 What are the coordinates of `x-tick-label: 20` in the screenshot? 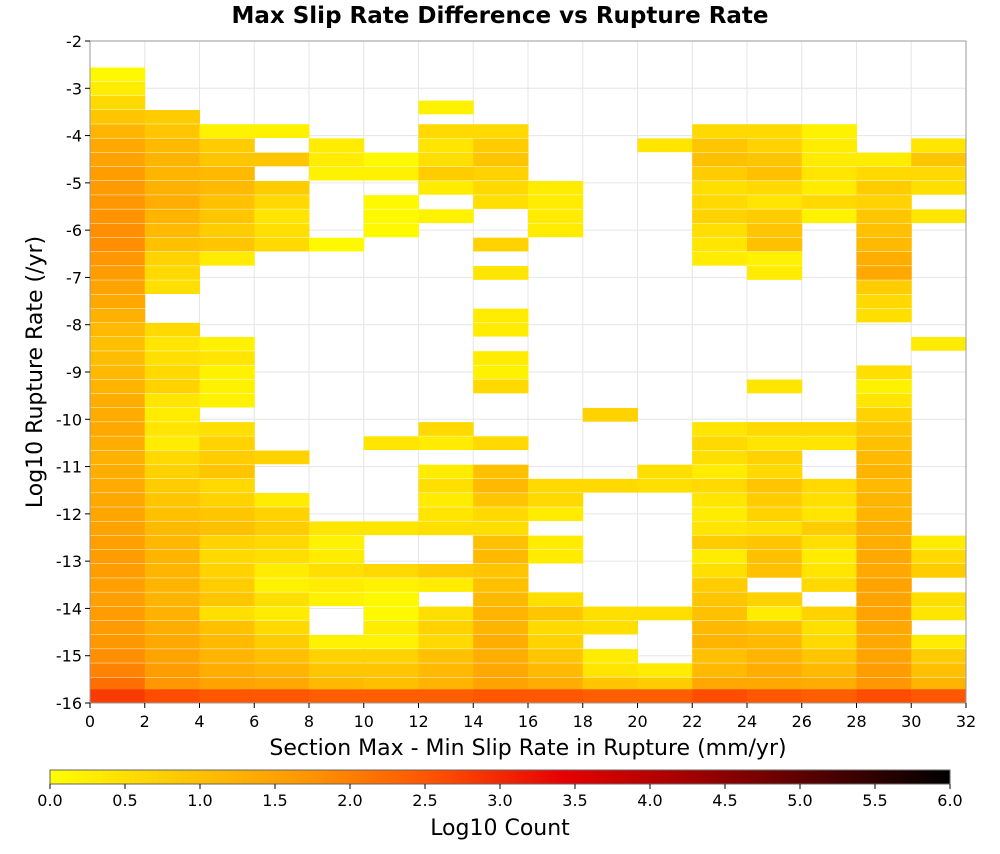 It's located at (637, 721).